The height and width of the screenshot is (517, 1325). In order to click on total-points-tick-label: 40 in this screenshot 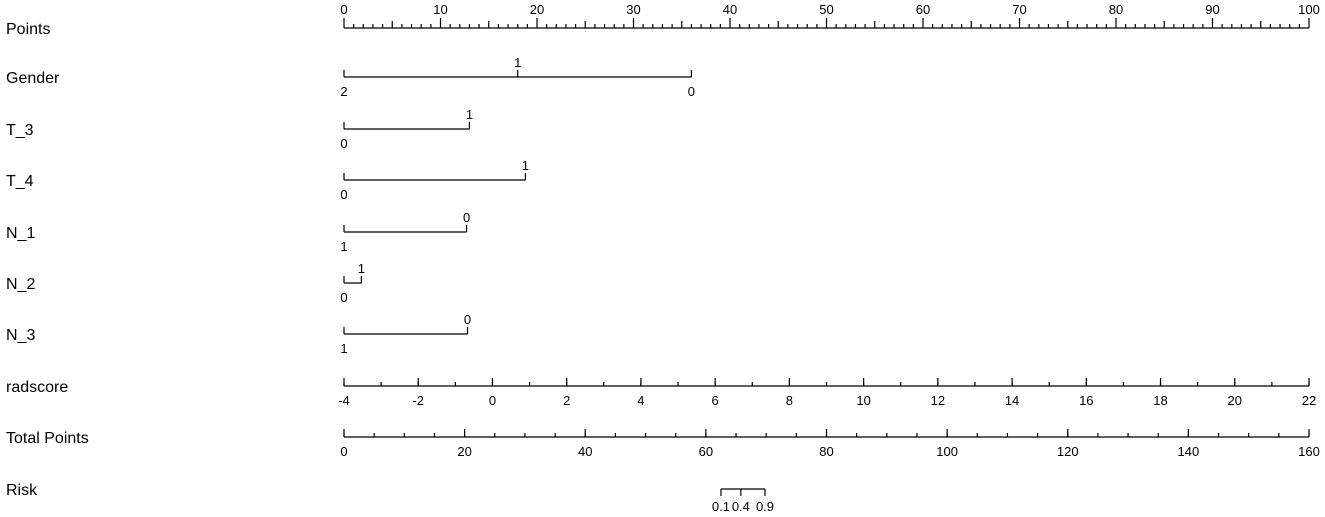, I will do `click(585, 451)`.